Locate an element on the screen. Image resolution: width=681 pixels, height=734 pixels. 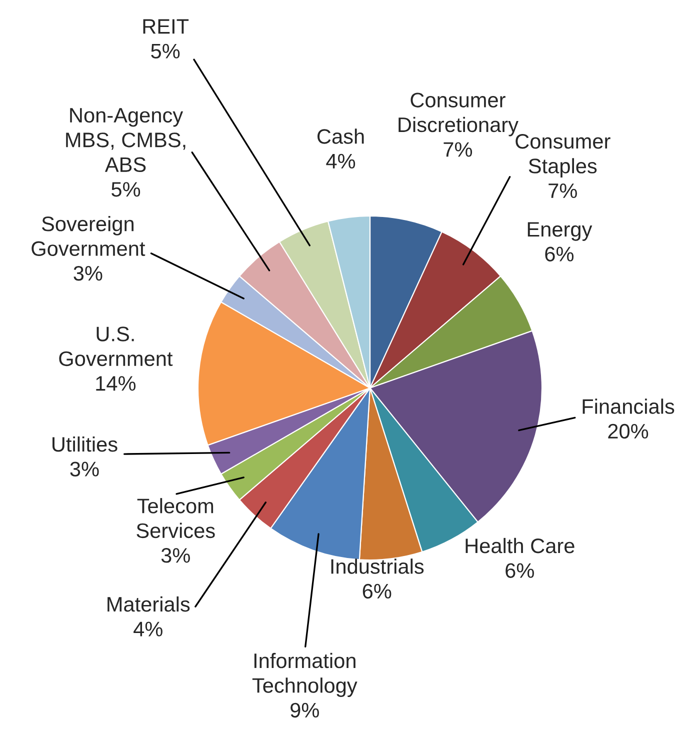
slice-label: U.S. Government is located at coordinates (116, 346).